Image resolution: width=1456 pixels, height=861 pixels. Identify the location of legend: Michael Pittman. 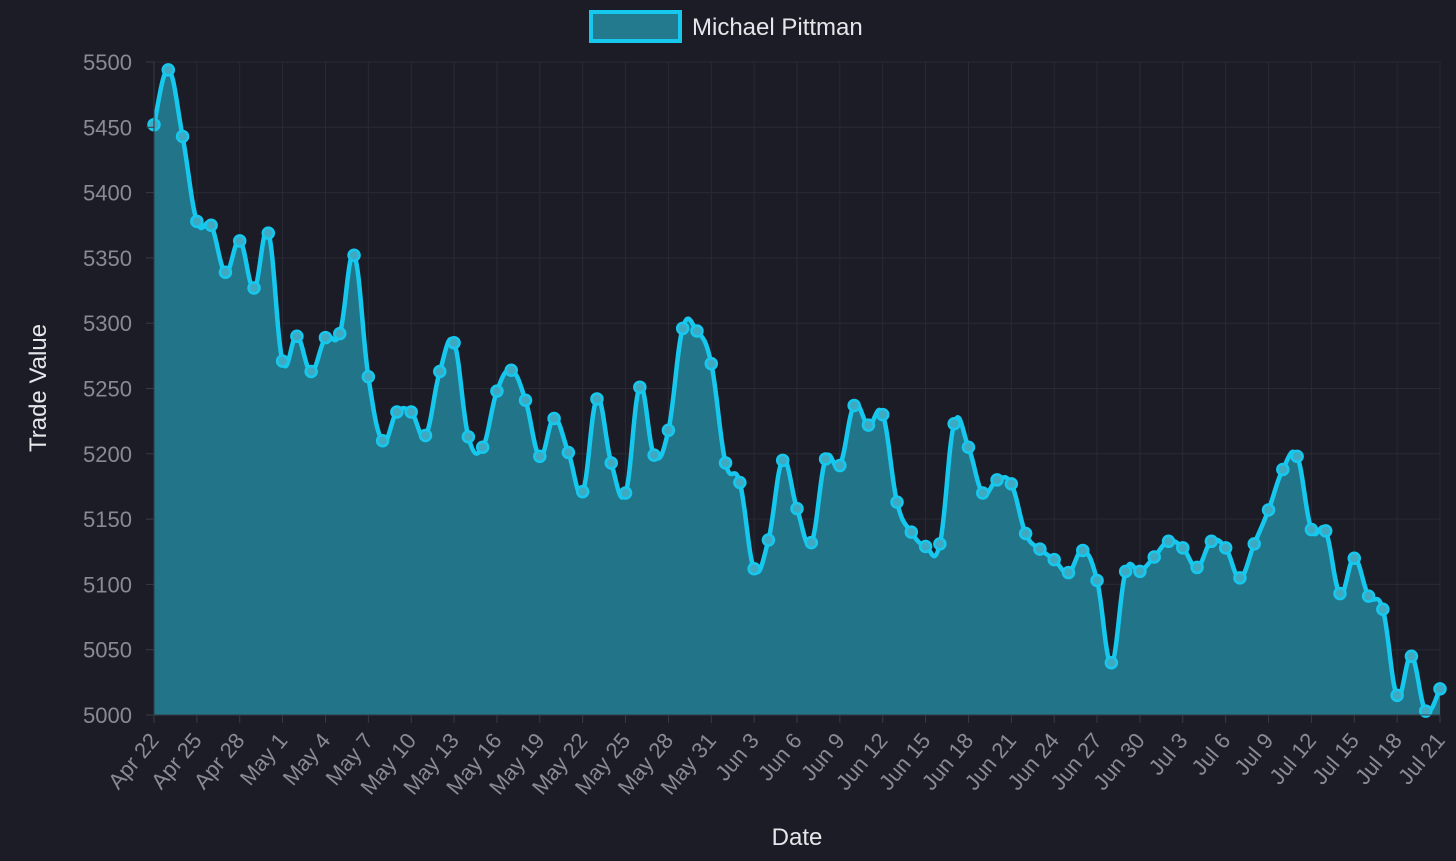
(726, 26).